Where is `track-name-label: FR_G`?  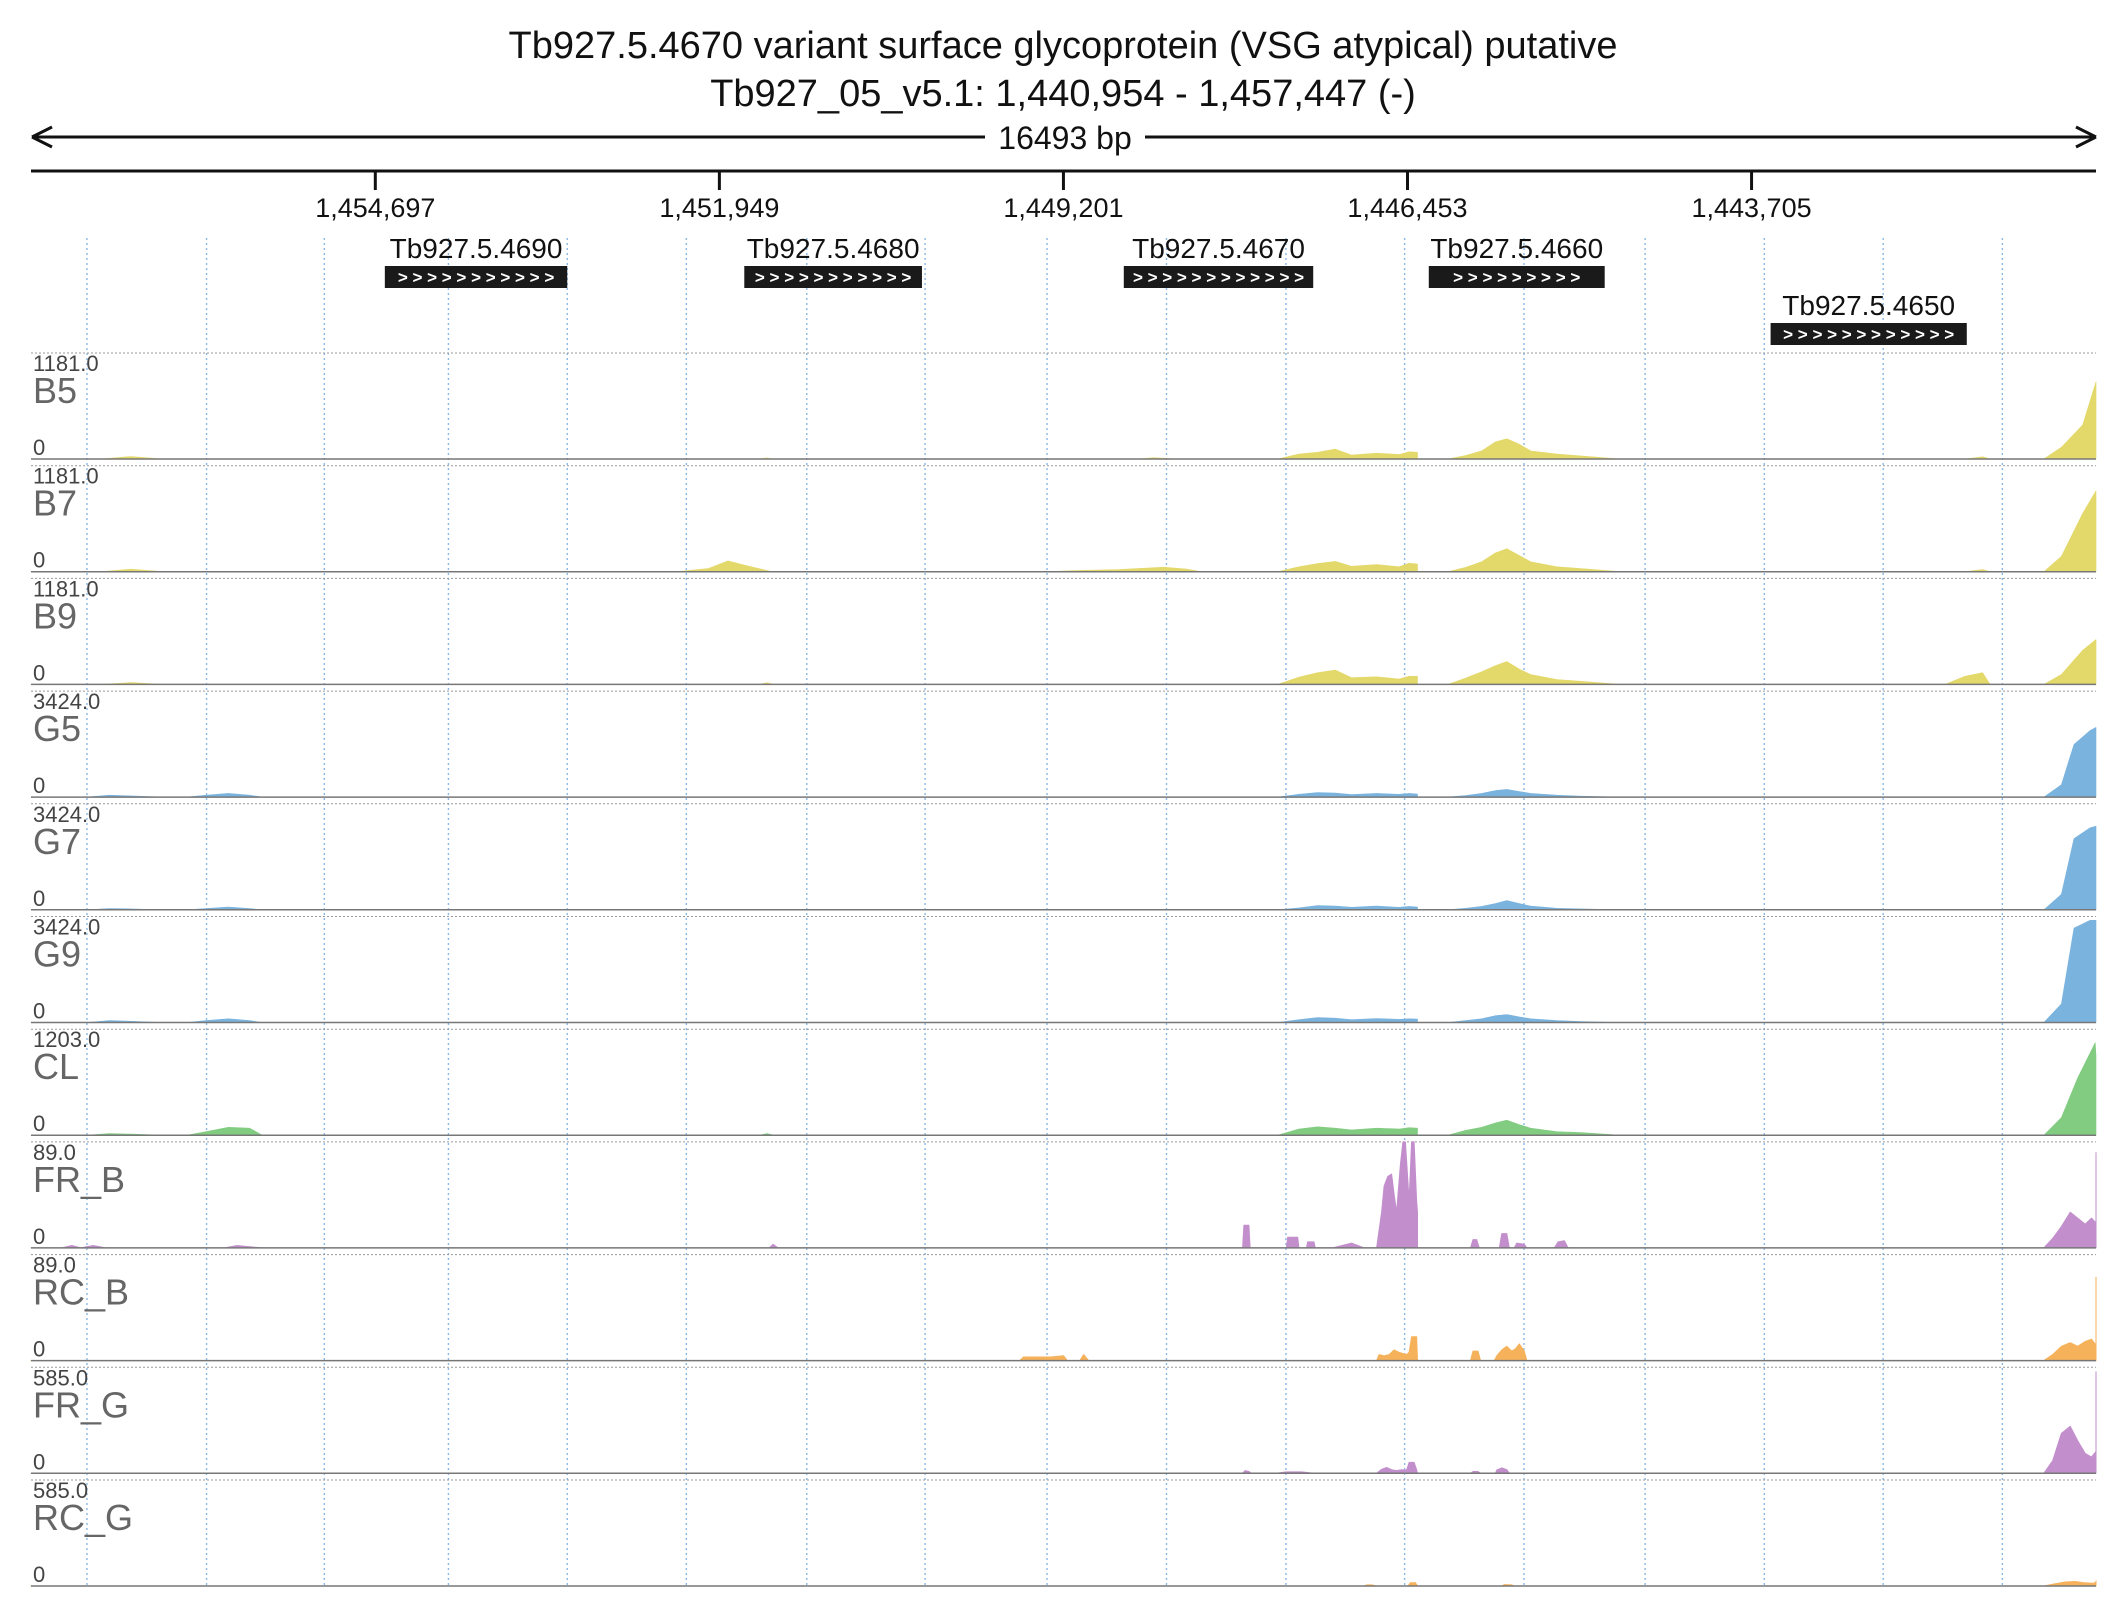
track-name-label: FR_G is located at coordinates (81, 1404).